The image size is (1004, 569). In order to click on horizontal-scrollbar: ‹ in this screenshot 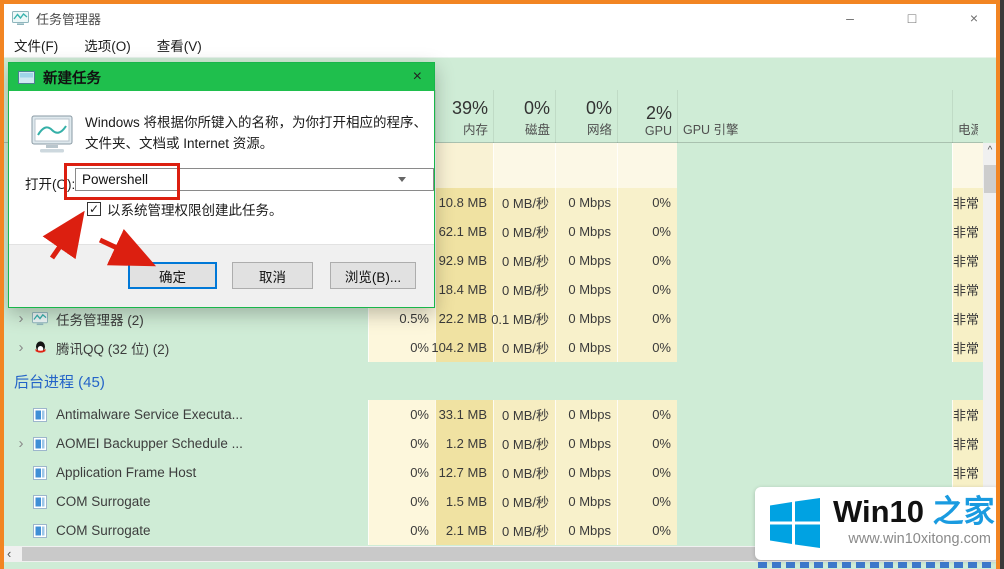, I will do `click(500, 554)`.